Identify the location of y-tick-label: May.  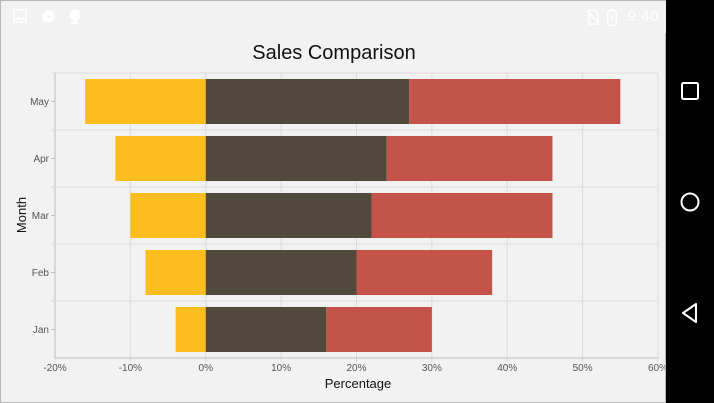
(39, 102).